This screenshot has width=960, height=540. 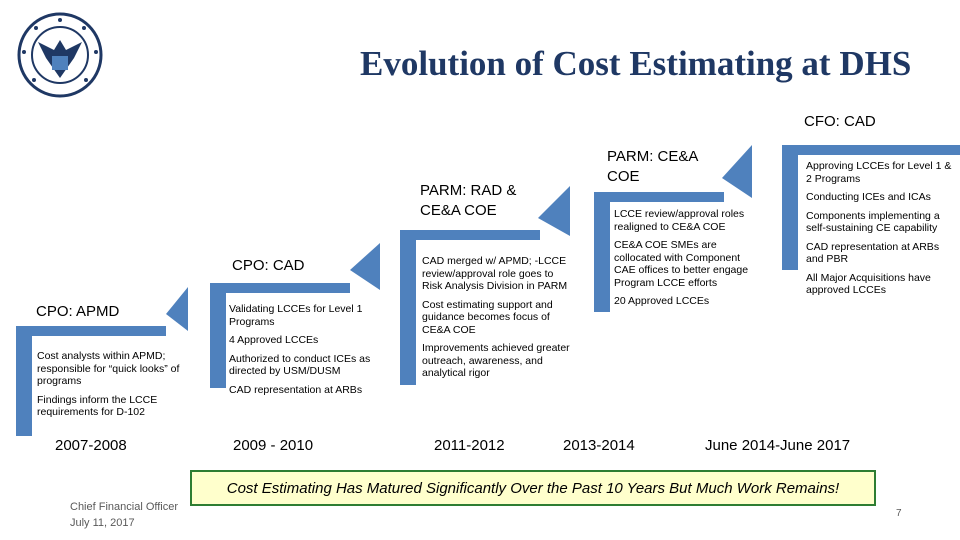 I want to click on footer-office: Chief Financial Officer, so click(x=124, y=507).